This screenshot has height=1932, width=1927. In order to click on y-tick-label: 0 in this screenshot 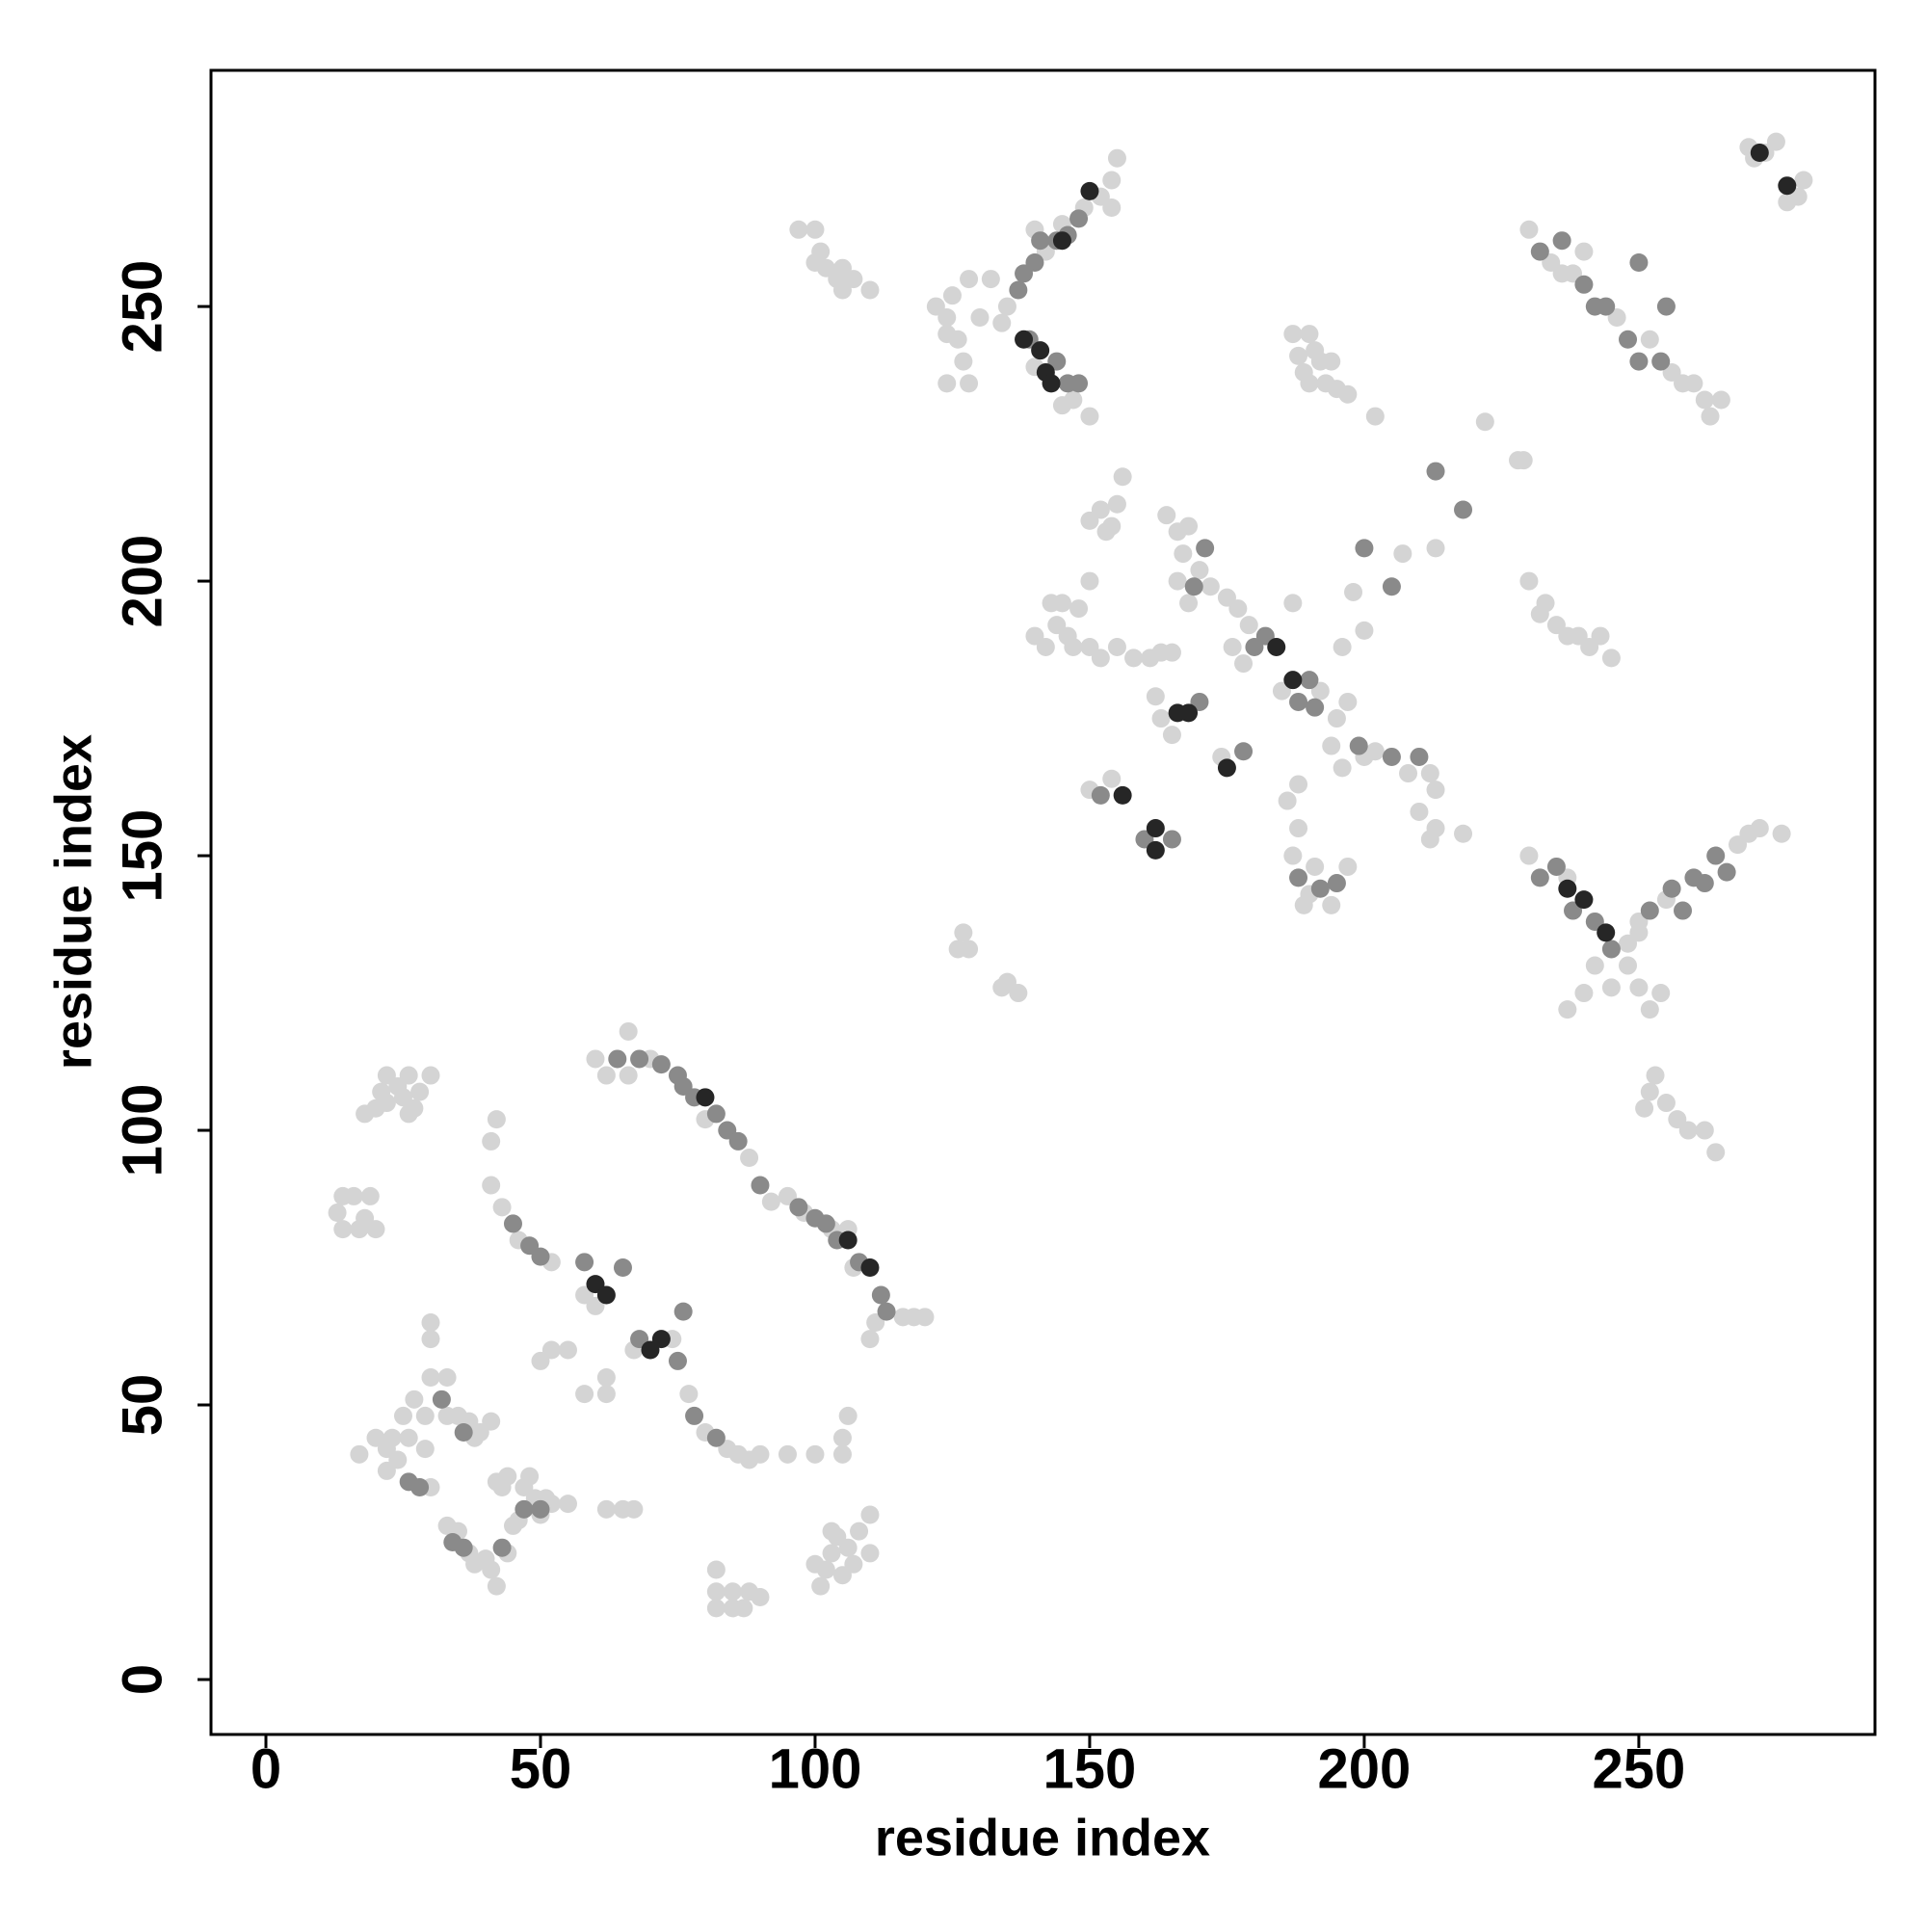, I will do `click(142, 1679)`.